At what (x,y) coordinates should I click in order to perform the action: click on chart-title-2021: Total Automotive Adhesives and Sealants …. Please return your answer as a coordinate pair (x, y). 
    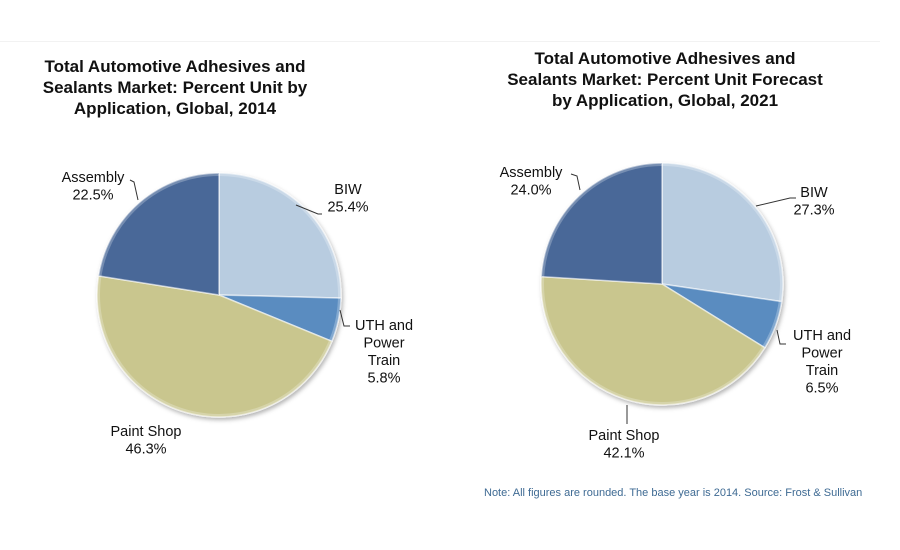
    Looking at the image, I should click on (665, 79).